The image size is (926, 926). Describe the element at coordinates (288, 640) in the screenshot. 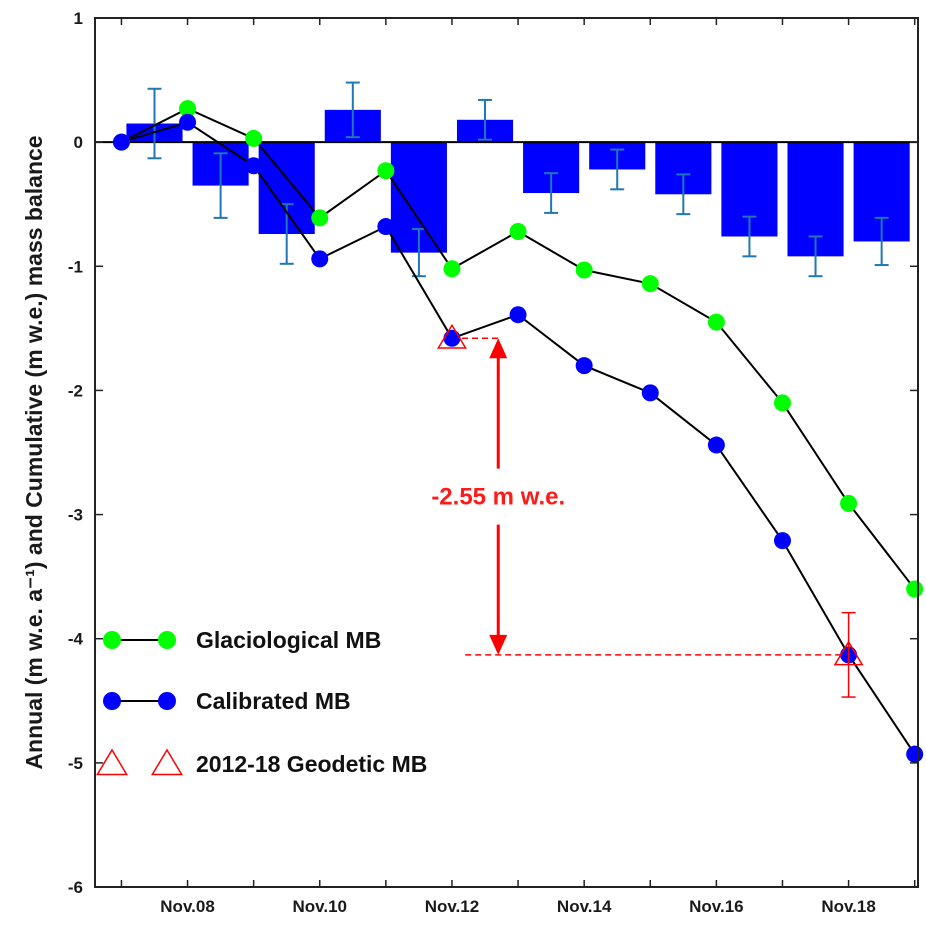

I see `legend-glaciological-label: Glaciological MB` at that location.